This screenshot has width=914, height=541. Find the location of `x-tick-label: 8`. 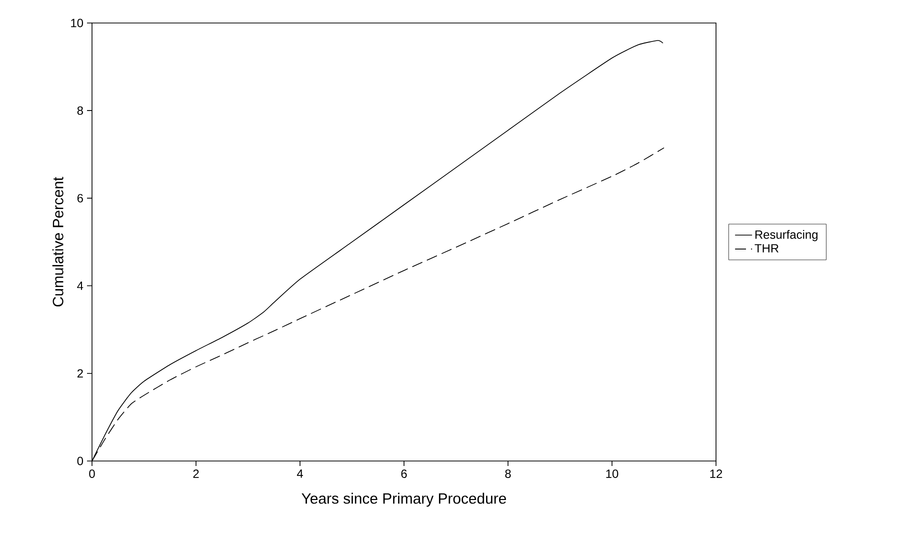

x-tick-label: 8 is located at coordinates (508, 474).